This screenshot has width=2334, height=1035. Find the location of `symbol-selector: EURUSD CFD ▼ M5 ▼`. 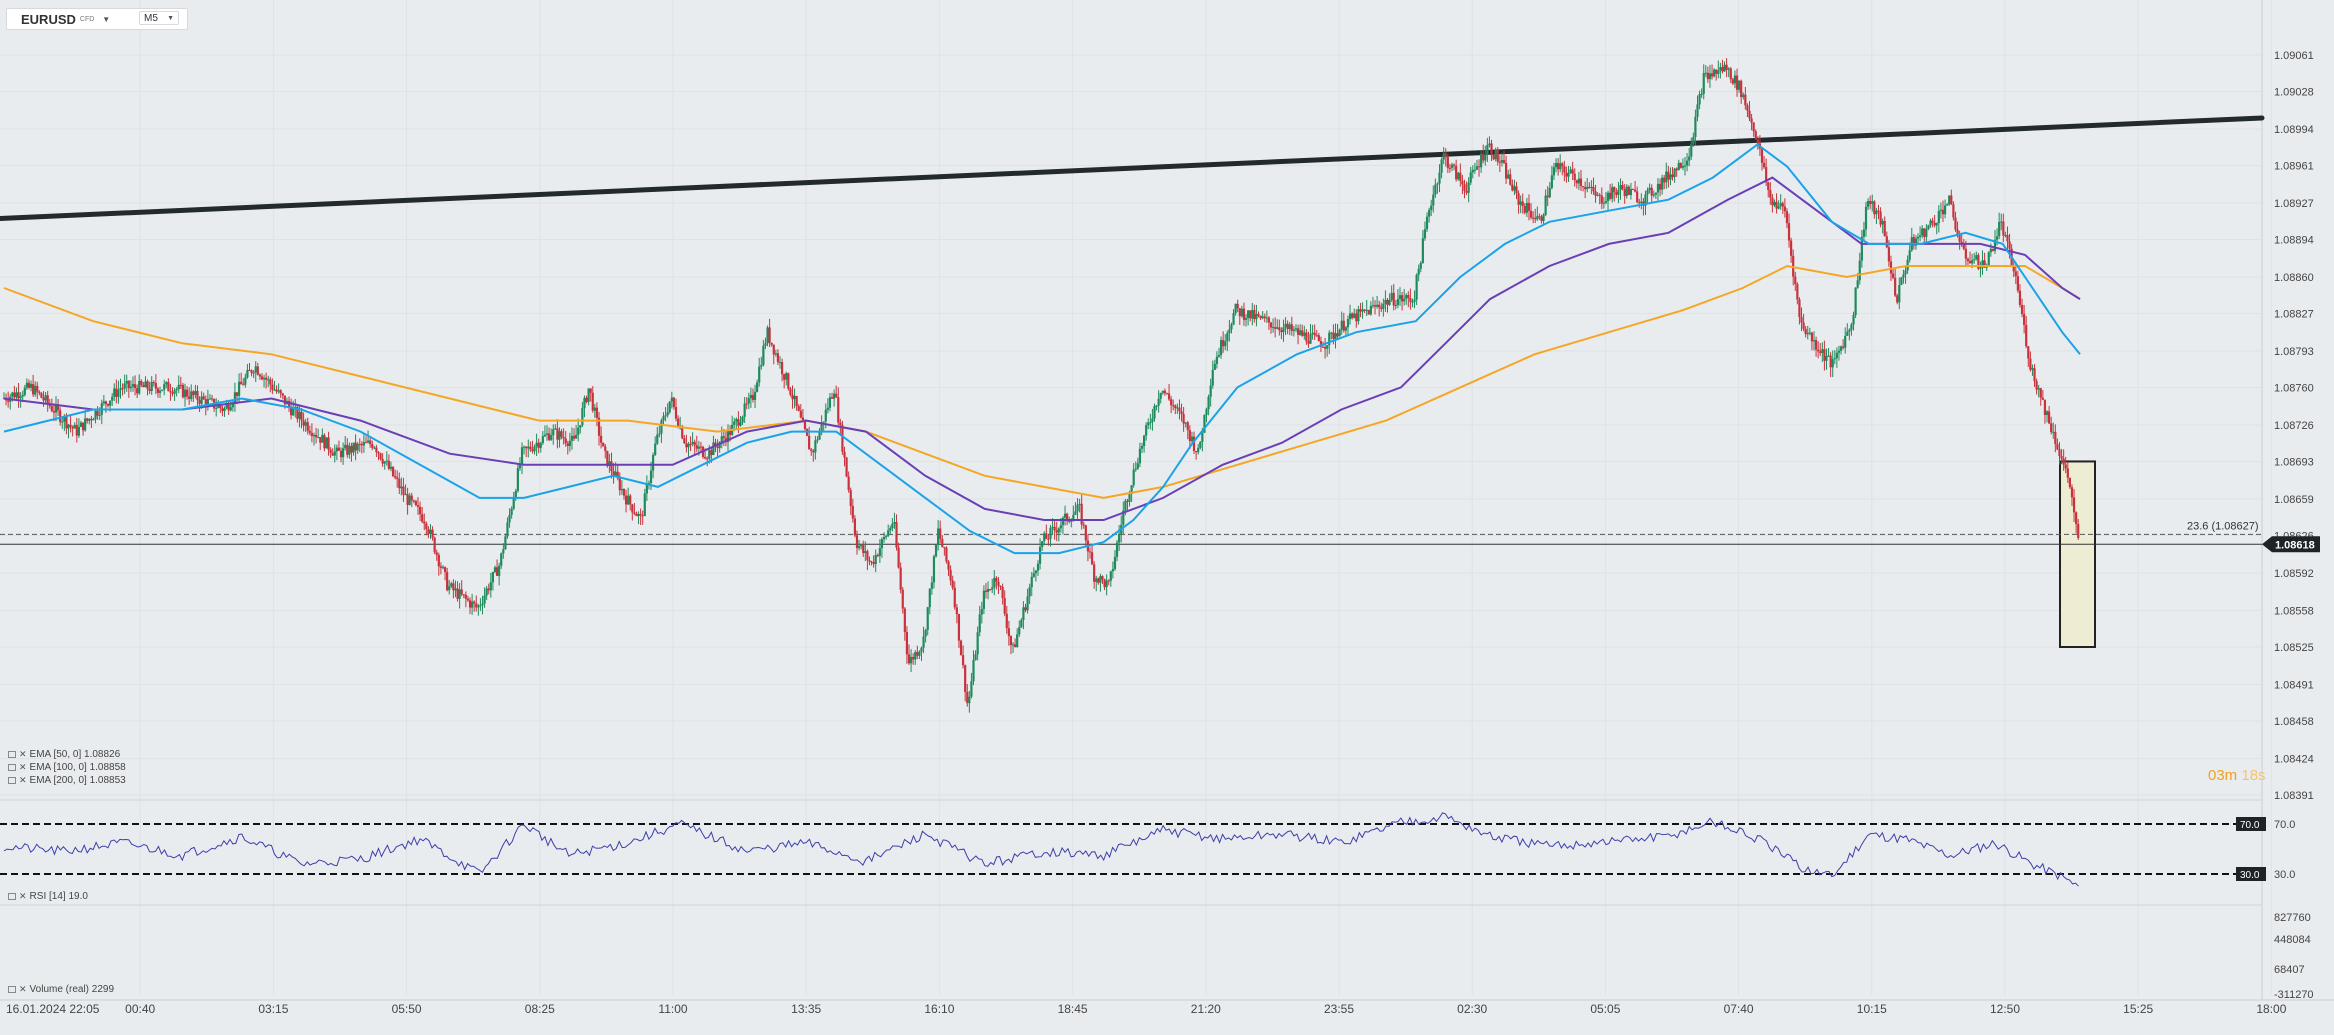

symbol-selector: EURUSD CFD ▼ M5 ▼ is located at coordinates (97, 19).